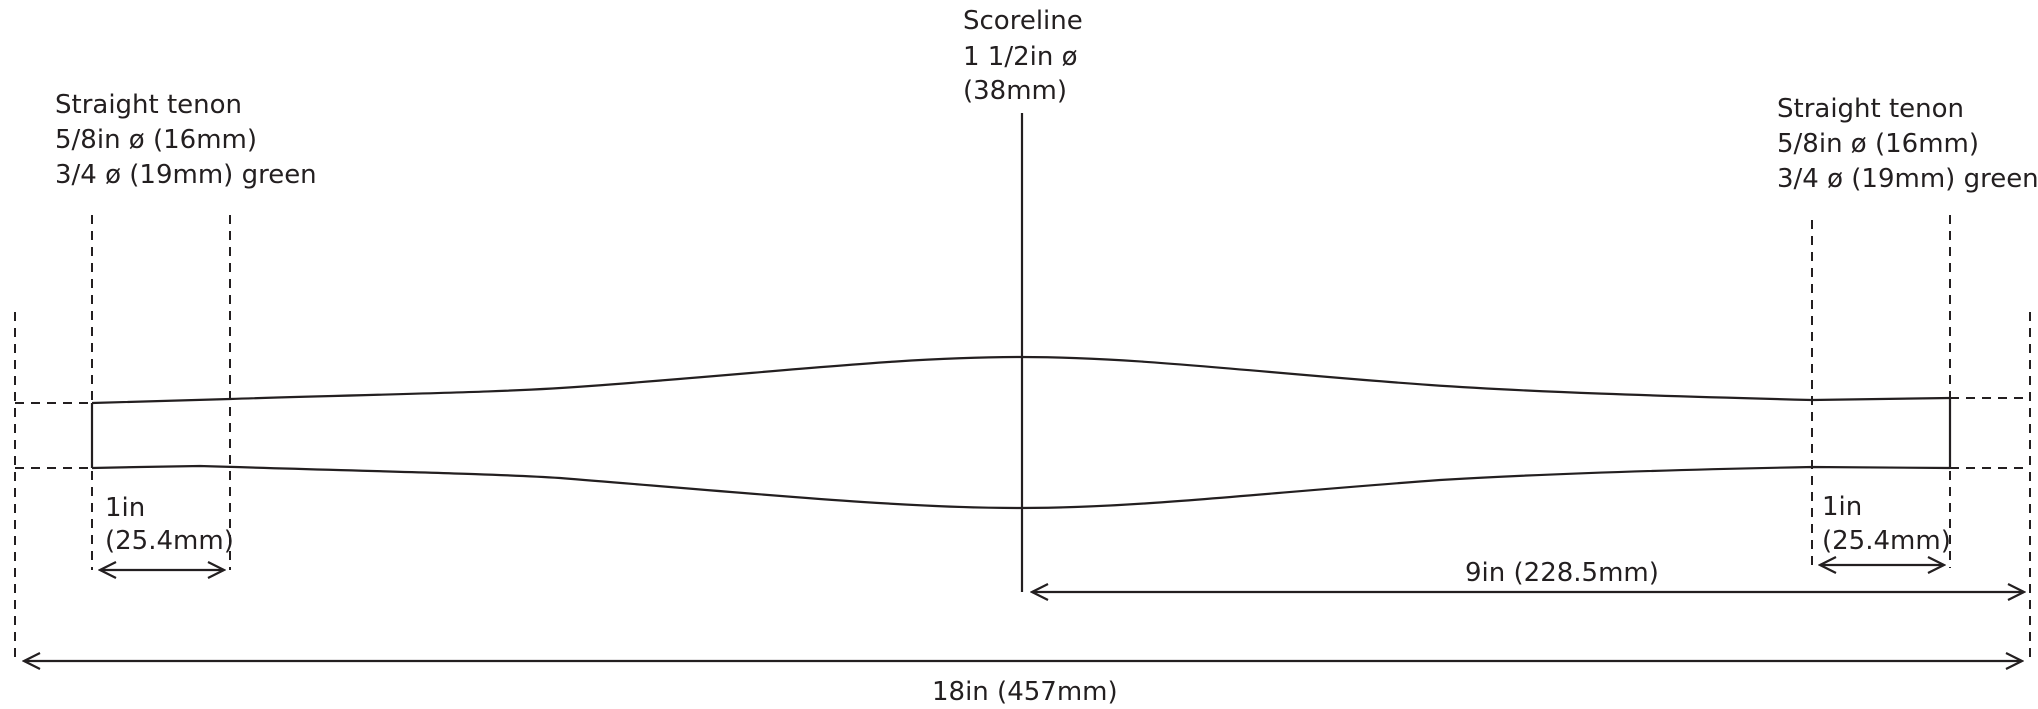  What do you see at coordinates (1021, 487) in the screenshot?
I see `stretcher-bottom-edge` at bounding box center [1021, 487].